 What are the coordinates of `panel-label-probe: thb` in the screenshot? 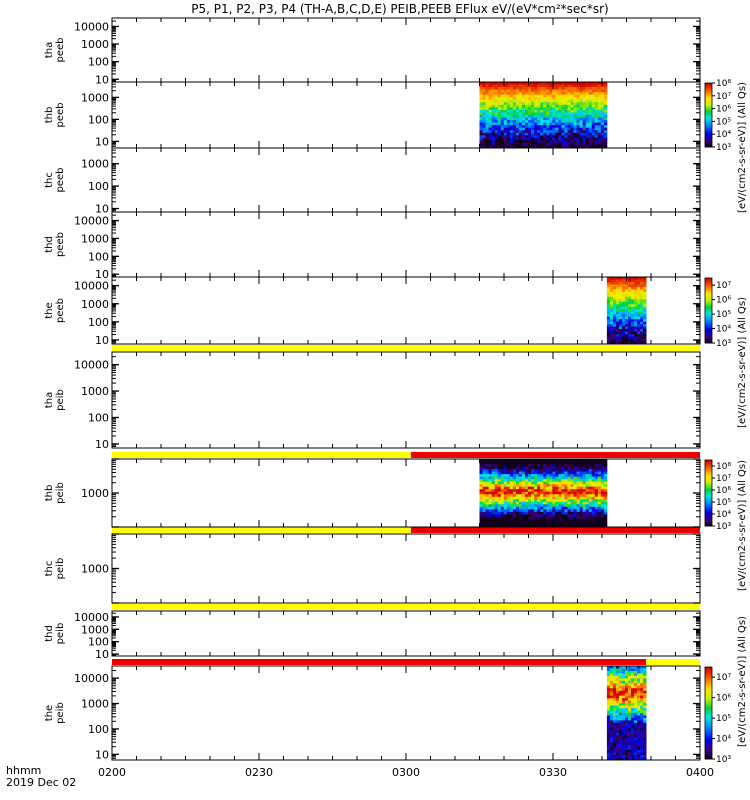 It's located at (49, 493).